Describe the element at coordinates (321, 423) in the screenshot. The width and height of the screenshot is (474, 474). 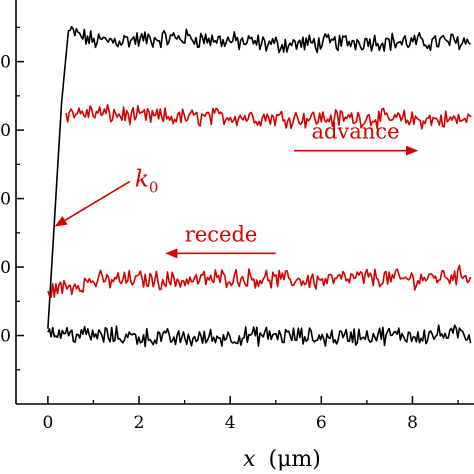
I see `x-tick-label: 6` at that location.